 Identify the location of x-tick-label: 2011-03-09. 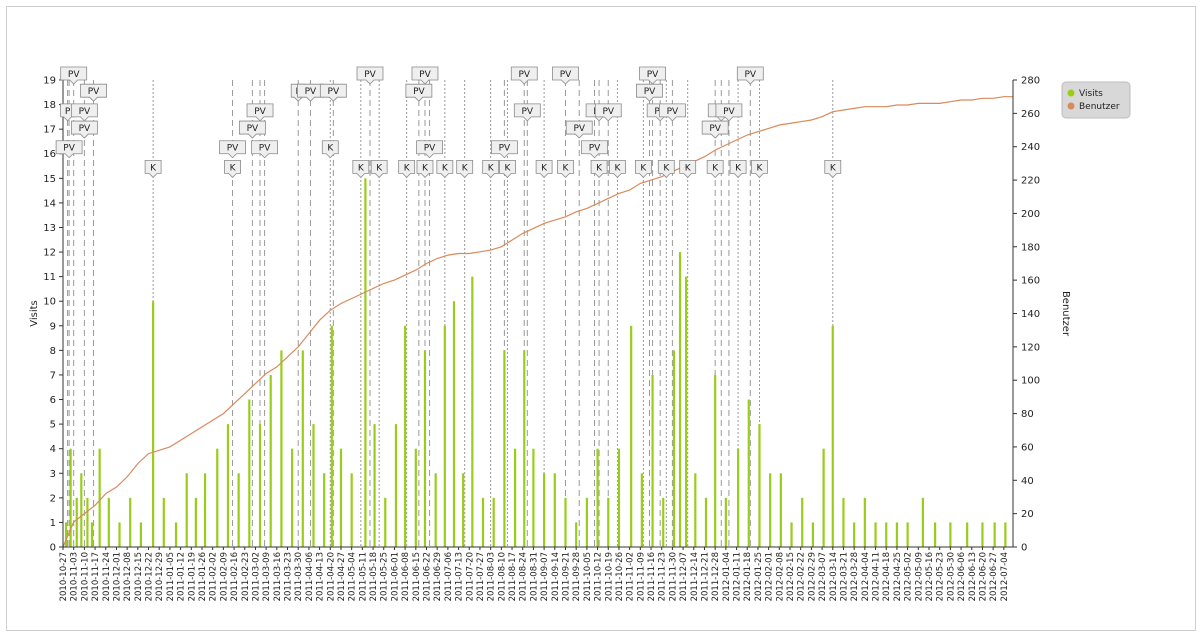
(267, 576).